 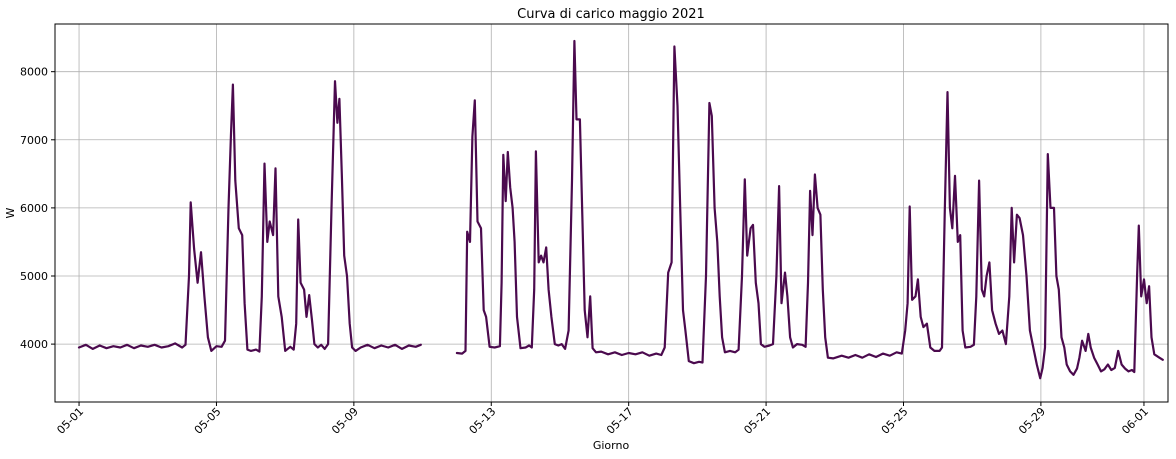 I want to click on y-axis-ticks: 4000 5000 6000 7000 8000, so click(x=37, y=208).